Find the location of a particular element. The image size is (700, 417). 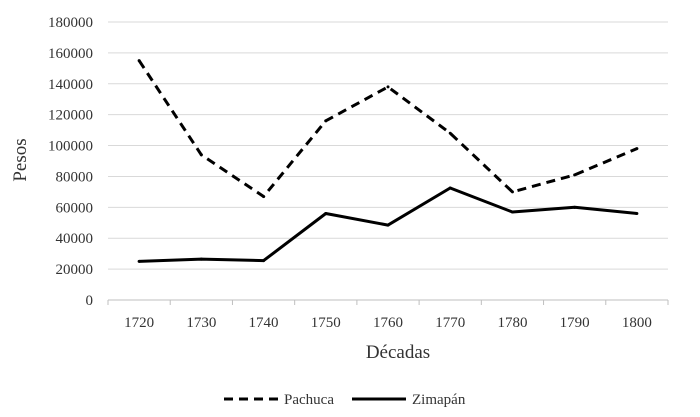

x-tick-label: 1800 is located at coordinates (637, 323).